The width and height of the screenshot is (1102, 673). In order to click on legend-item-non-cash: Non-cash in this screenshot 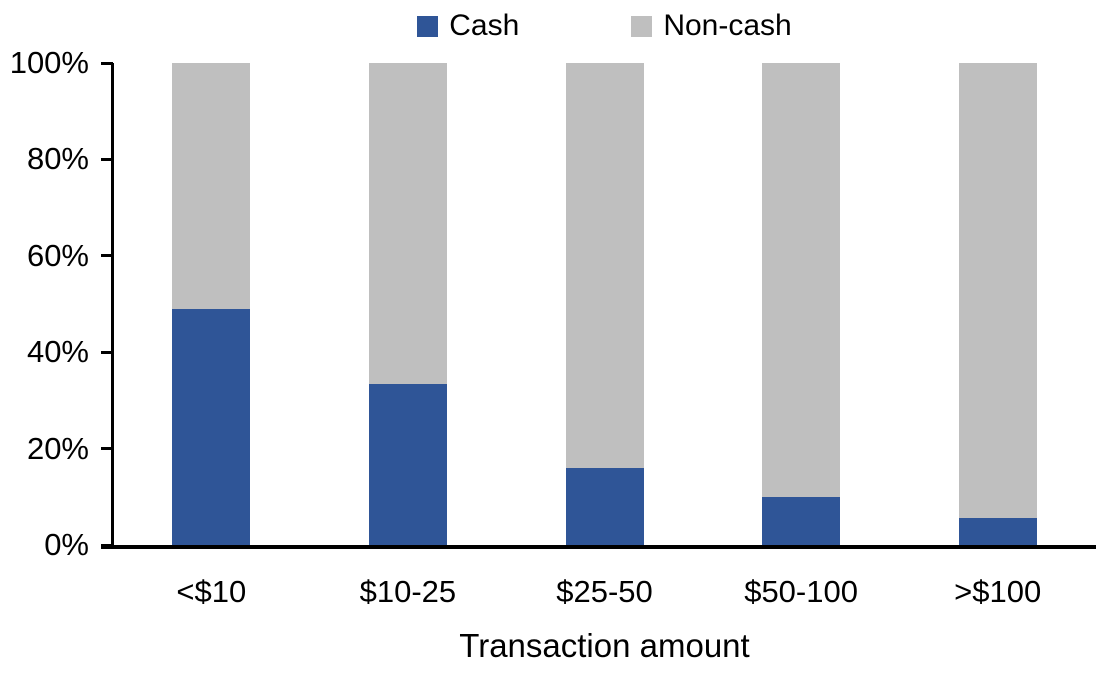, I will do `click(711, 26)`.